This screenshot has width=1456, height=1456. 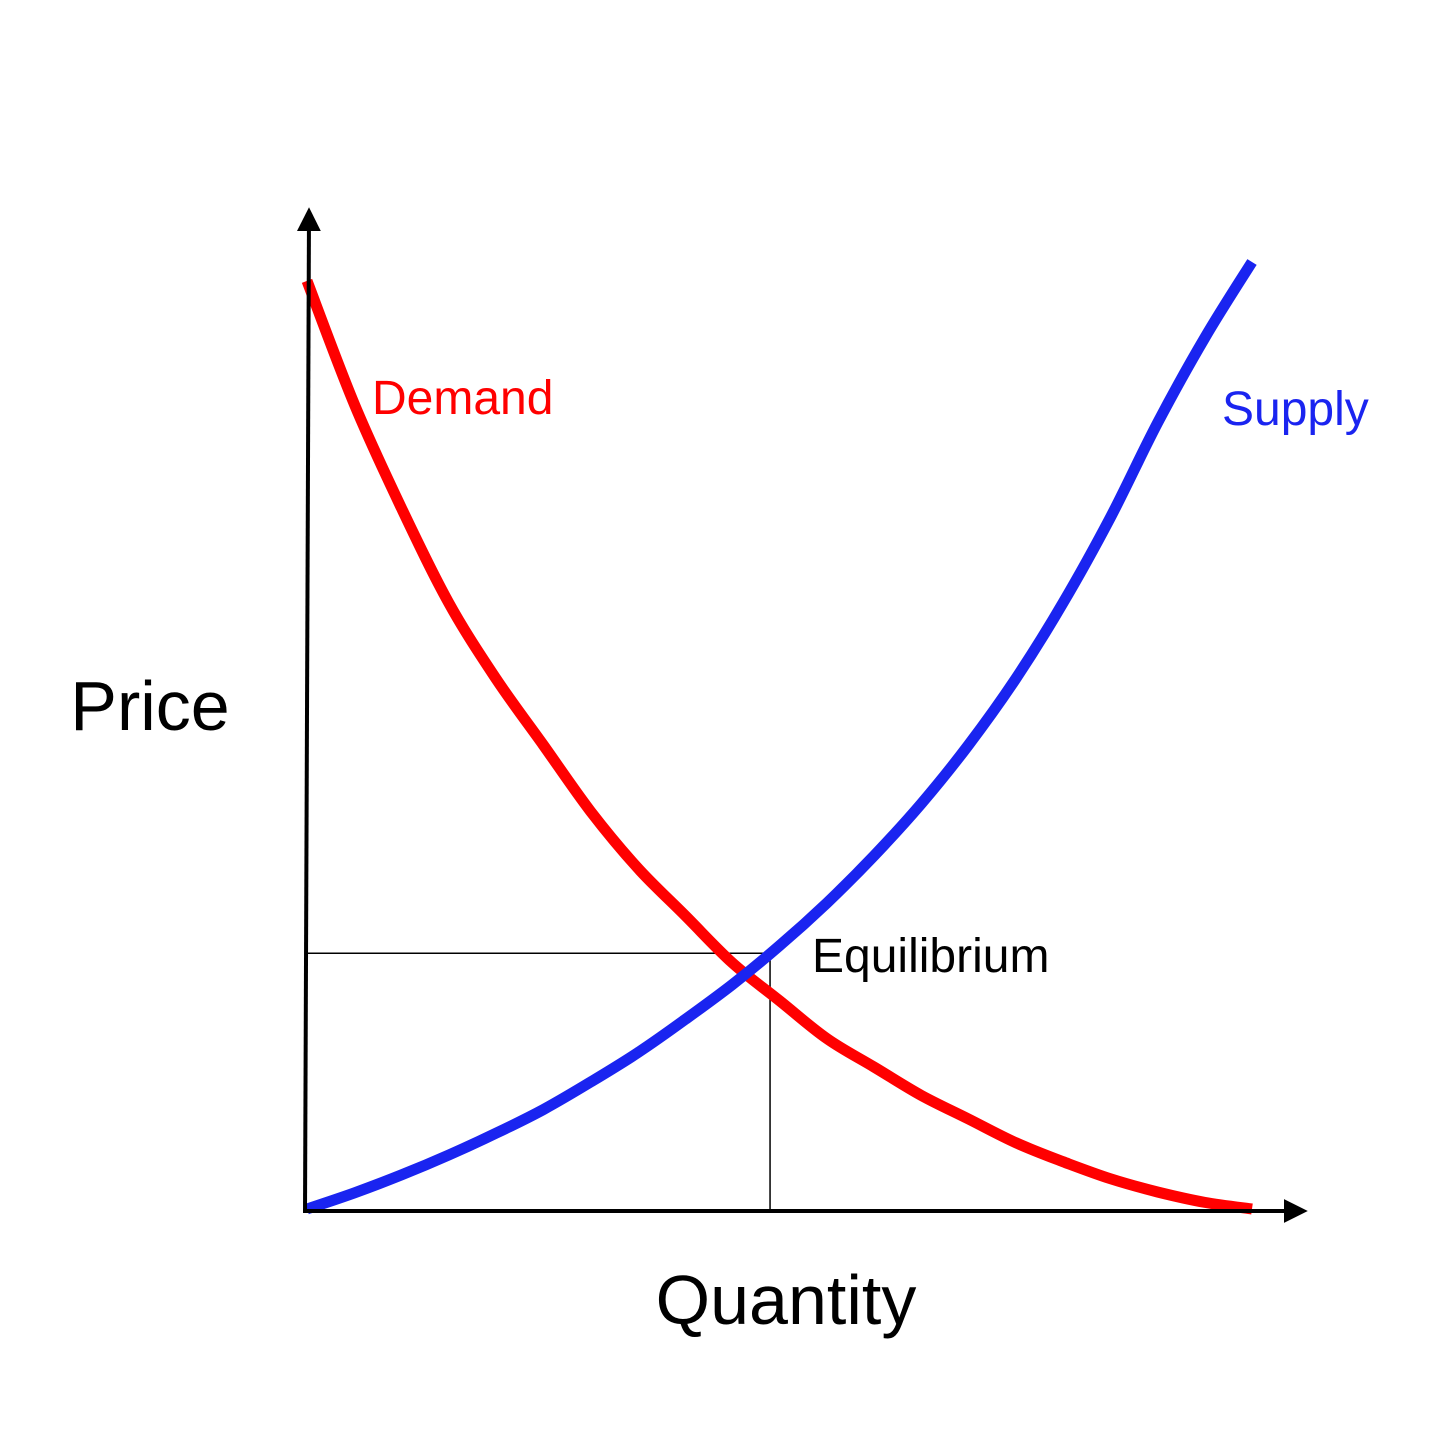 I want to click on supply-label: Supply, so click(x=1295, y=409).